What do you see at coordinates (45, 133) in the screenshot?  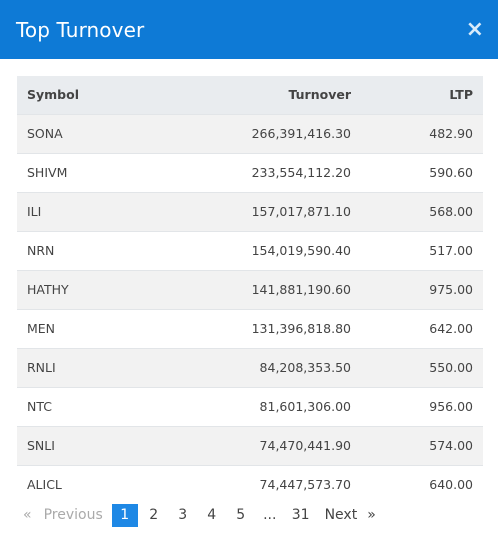 I see `cell-symbol: SONA` at bounding box center [45, 133].